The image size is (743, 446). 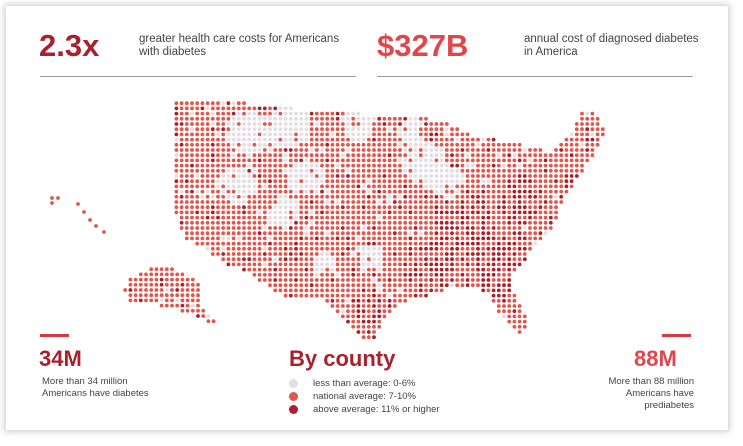 What do you see at coordinates (285, 259) in the screenshot?
I see `map-dot-2018` at bounding box center [285, 259].